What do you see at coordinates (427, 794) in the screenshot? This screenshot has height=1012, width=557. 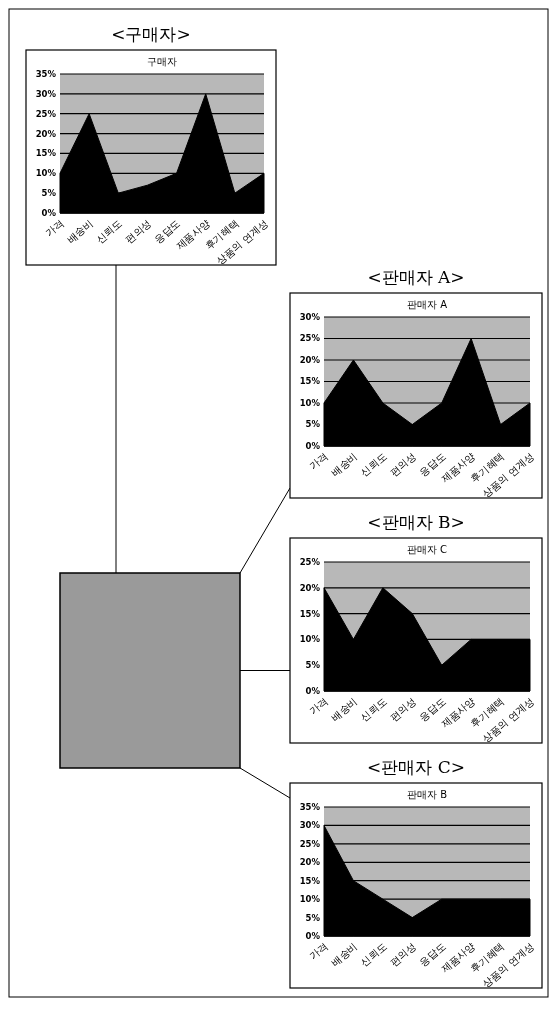 I see `chart-subtitle: 판매자 B` at bounding box center [427, 794].